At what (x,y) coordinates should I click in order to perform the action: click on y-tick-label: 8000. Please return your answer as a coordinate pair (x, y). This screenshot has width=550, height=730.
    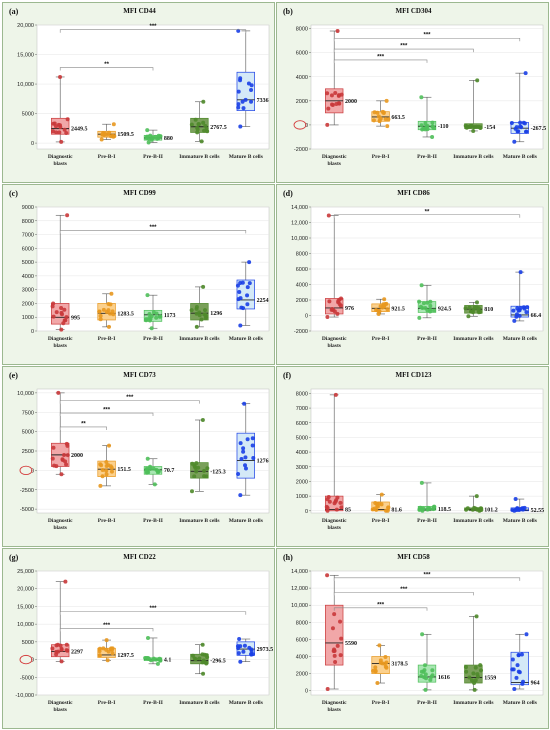
    Looking at the image, I should click on (302, 394).